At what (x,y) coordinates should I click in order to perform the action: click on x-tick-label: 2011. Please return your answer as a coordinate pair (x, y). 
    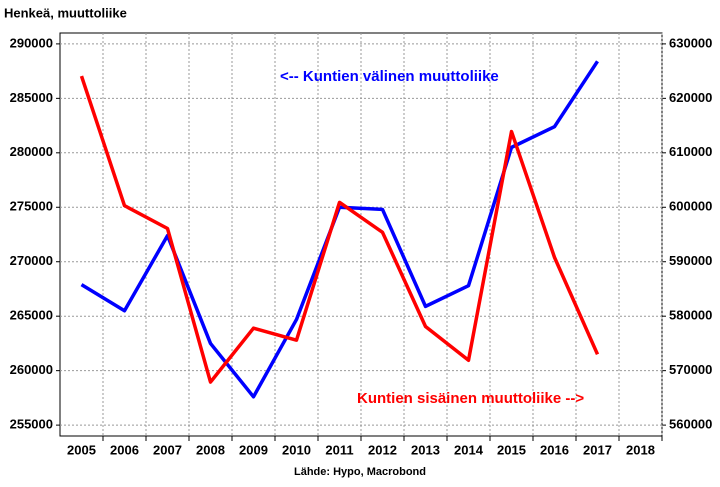
    Looking at the image, I should click on (339, 449).